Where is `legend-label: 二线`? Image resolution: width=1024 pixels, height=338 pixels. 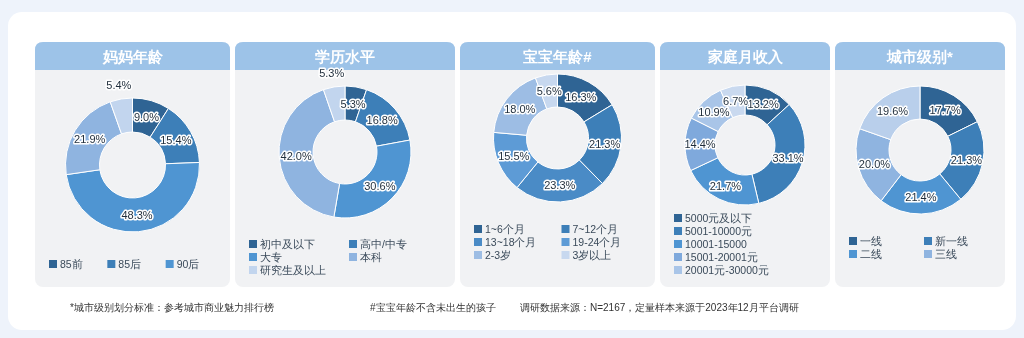
legend-label: 二线 is located at coordinates (871, 254).